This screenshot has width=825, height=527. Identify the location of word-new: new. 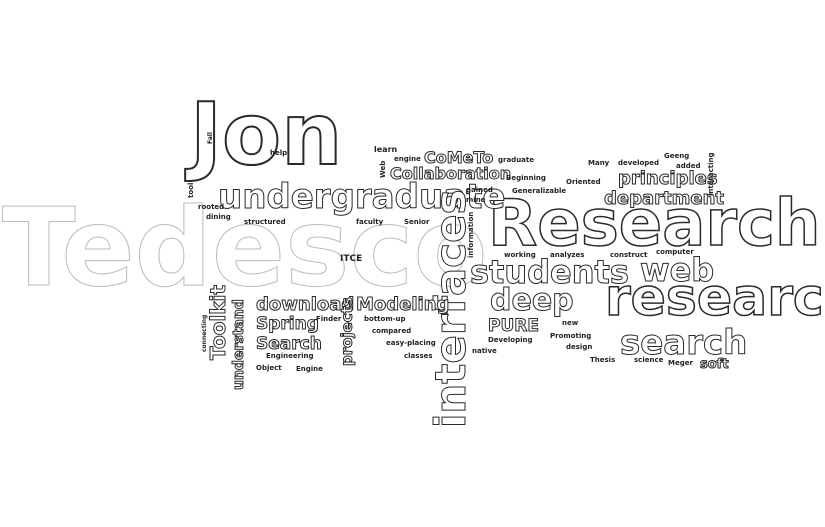
(570, 323).